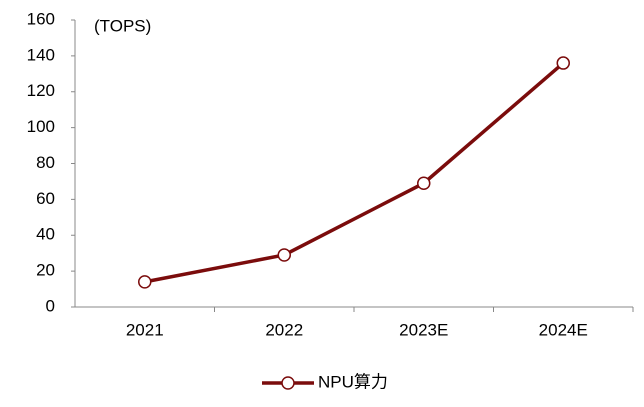 Image resolution: width=644 pixels, height=407 pixels. I want to click on y-tick-label: 40, so click(45, 234).